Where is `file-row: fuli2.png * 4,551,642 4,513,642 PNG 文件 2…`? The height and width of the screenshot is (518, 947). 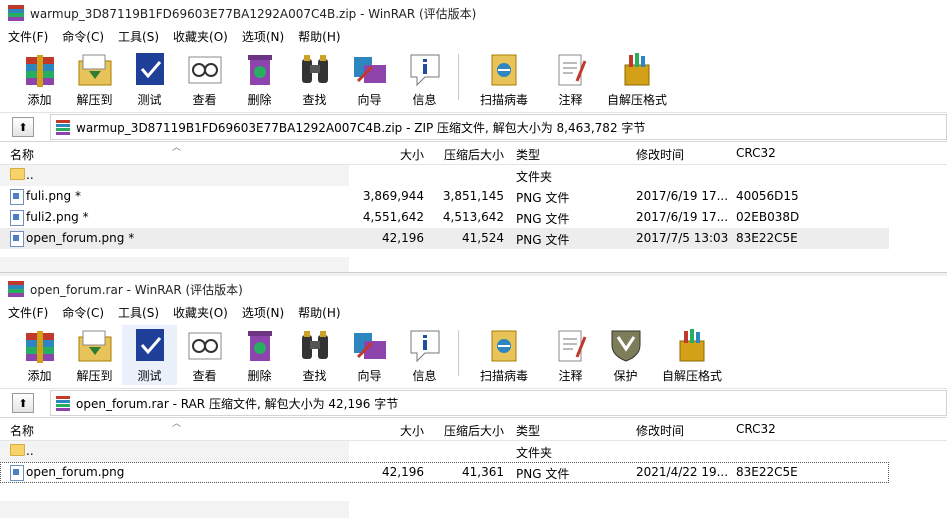 file-row: fuli2.png * 4,551,642 4,513,642 PNG 文件 2… is located at coordinates (473, 217).